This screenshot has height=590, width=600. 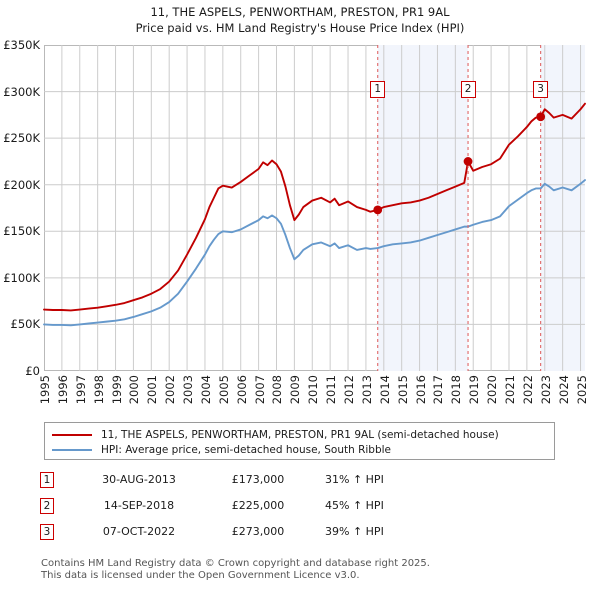 I want to click on y-axis-tick-label: £100K, so click(x=21, y=277).